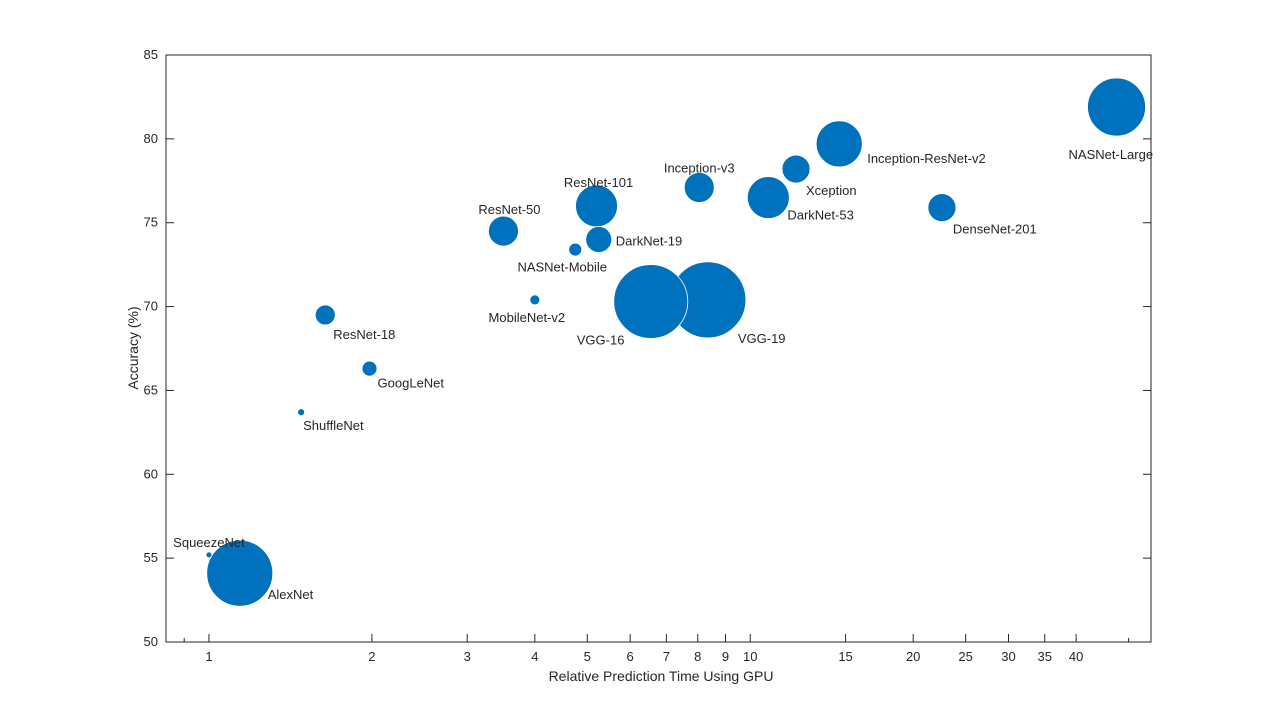 This screenshot has width=1280, height=725. Describe the element at coordinates (845, 656) in the screenshot. I see `x-tick-label: 15` at that location.